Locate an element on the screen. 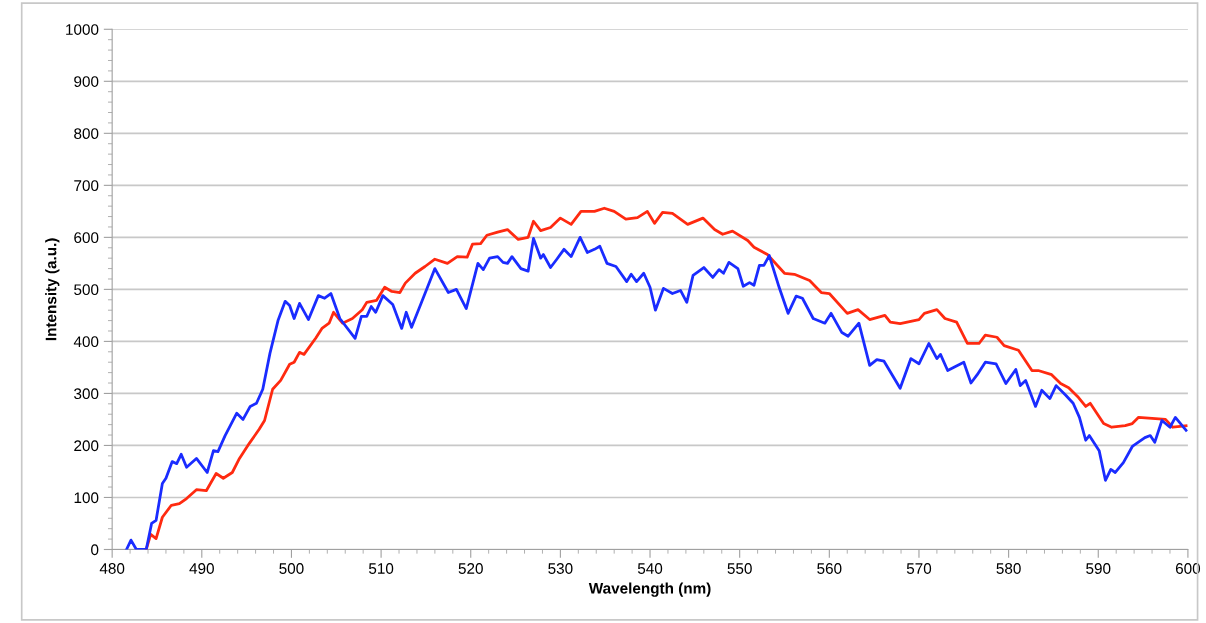 The width and height of the screenshot is (1206, 623). x-tick-label: 480 is located at coordinates (112, 568).